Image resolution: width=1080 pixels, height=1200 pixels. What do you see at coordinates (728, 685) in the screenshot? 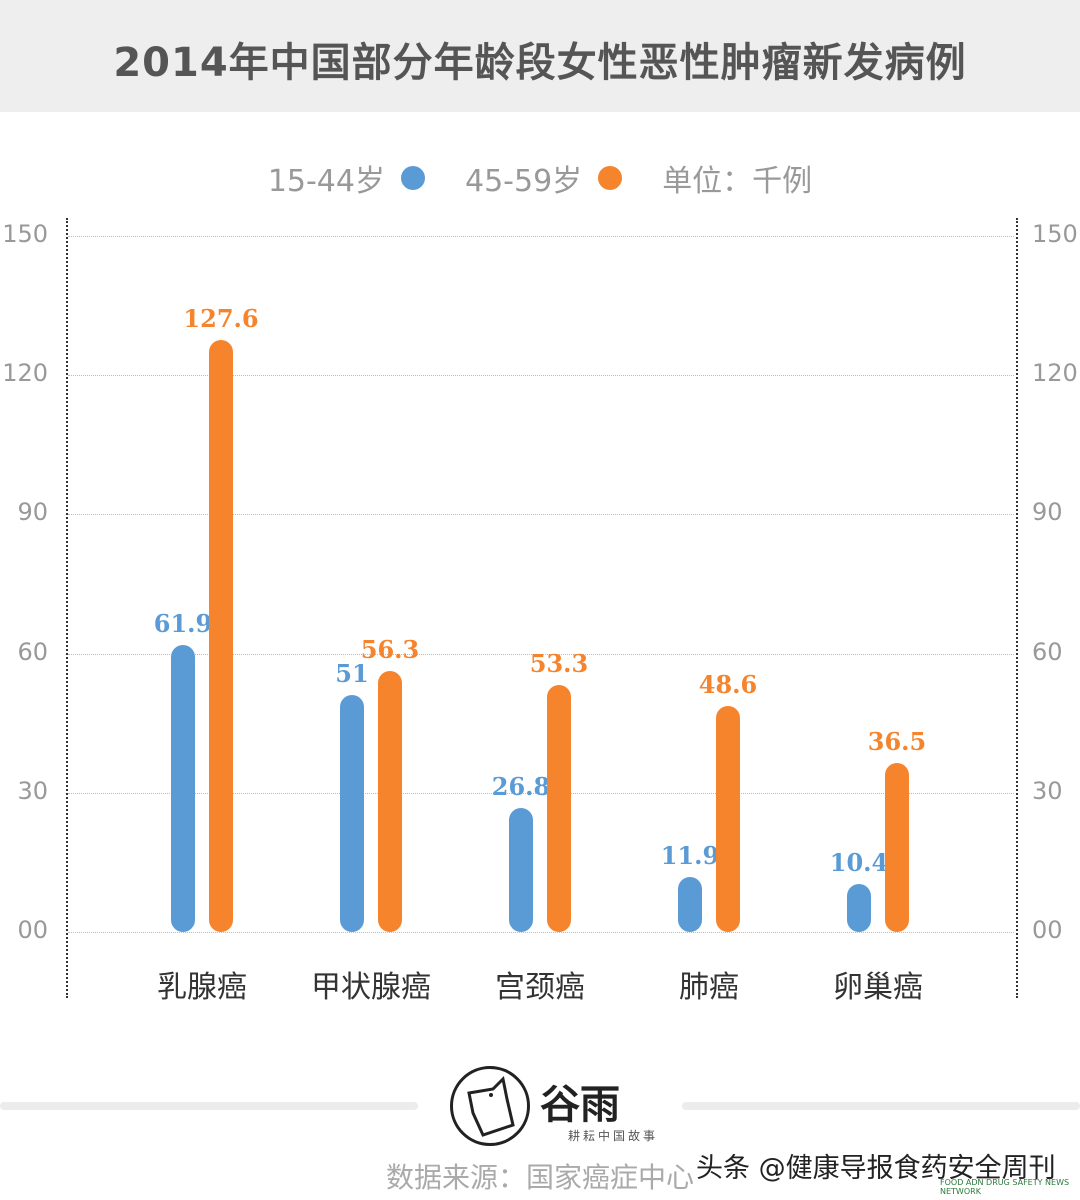
I see `value-label: 48.6` at bounding box center [728, 685].